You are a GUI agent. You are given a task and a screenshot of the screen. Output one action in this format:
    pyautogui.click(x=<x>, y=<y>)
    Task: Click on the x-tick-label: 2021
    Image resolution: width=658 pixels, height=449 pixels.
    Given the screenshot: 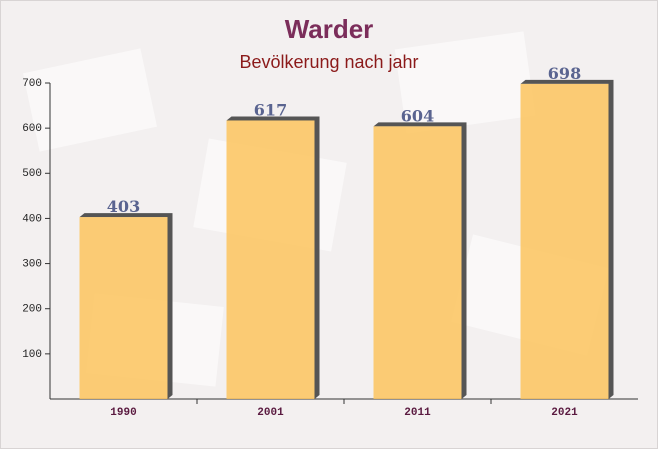 What is the action you would take?
    pyautogui.click(x=564, y=413)
    